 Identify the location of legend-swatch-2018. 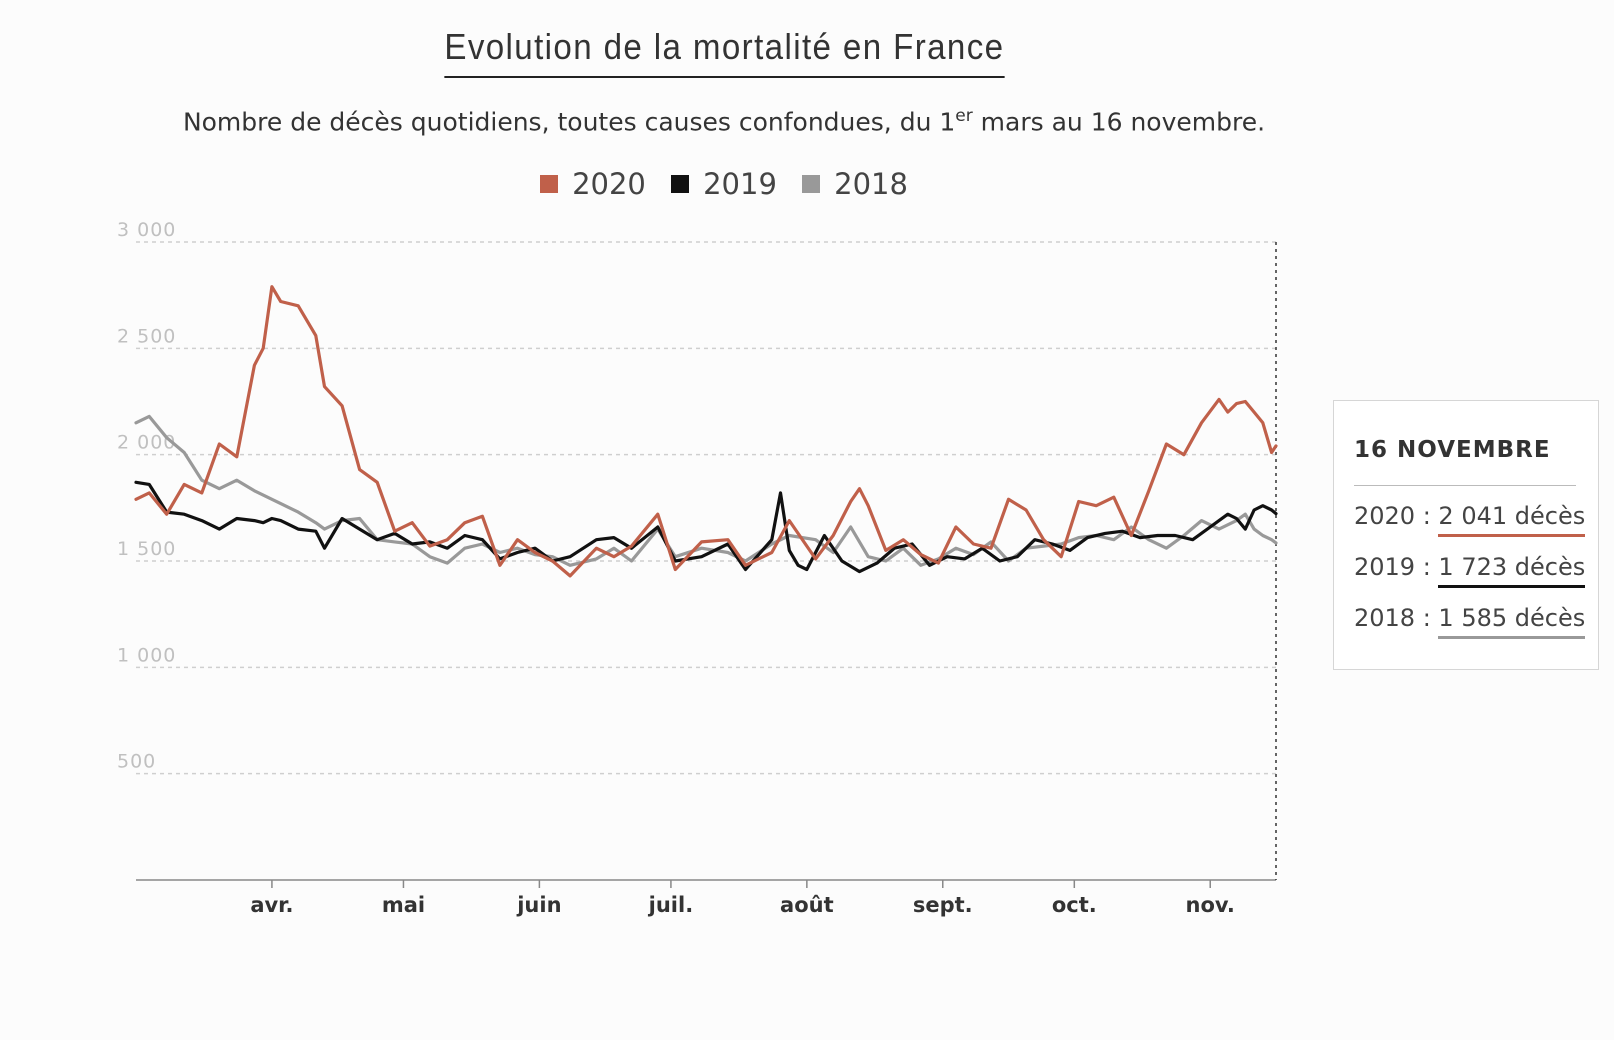
(811, 184).